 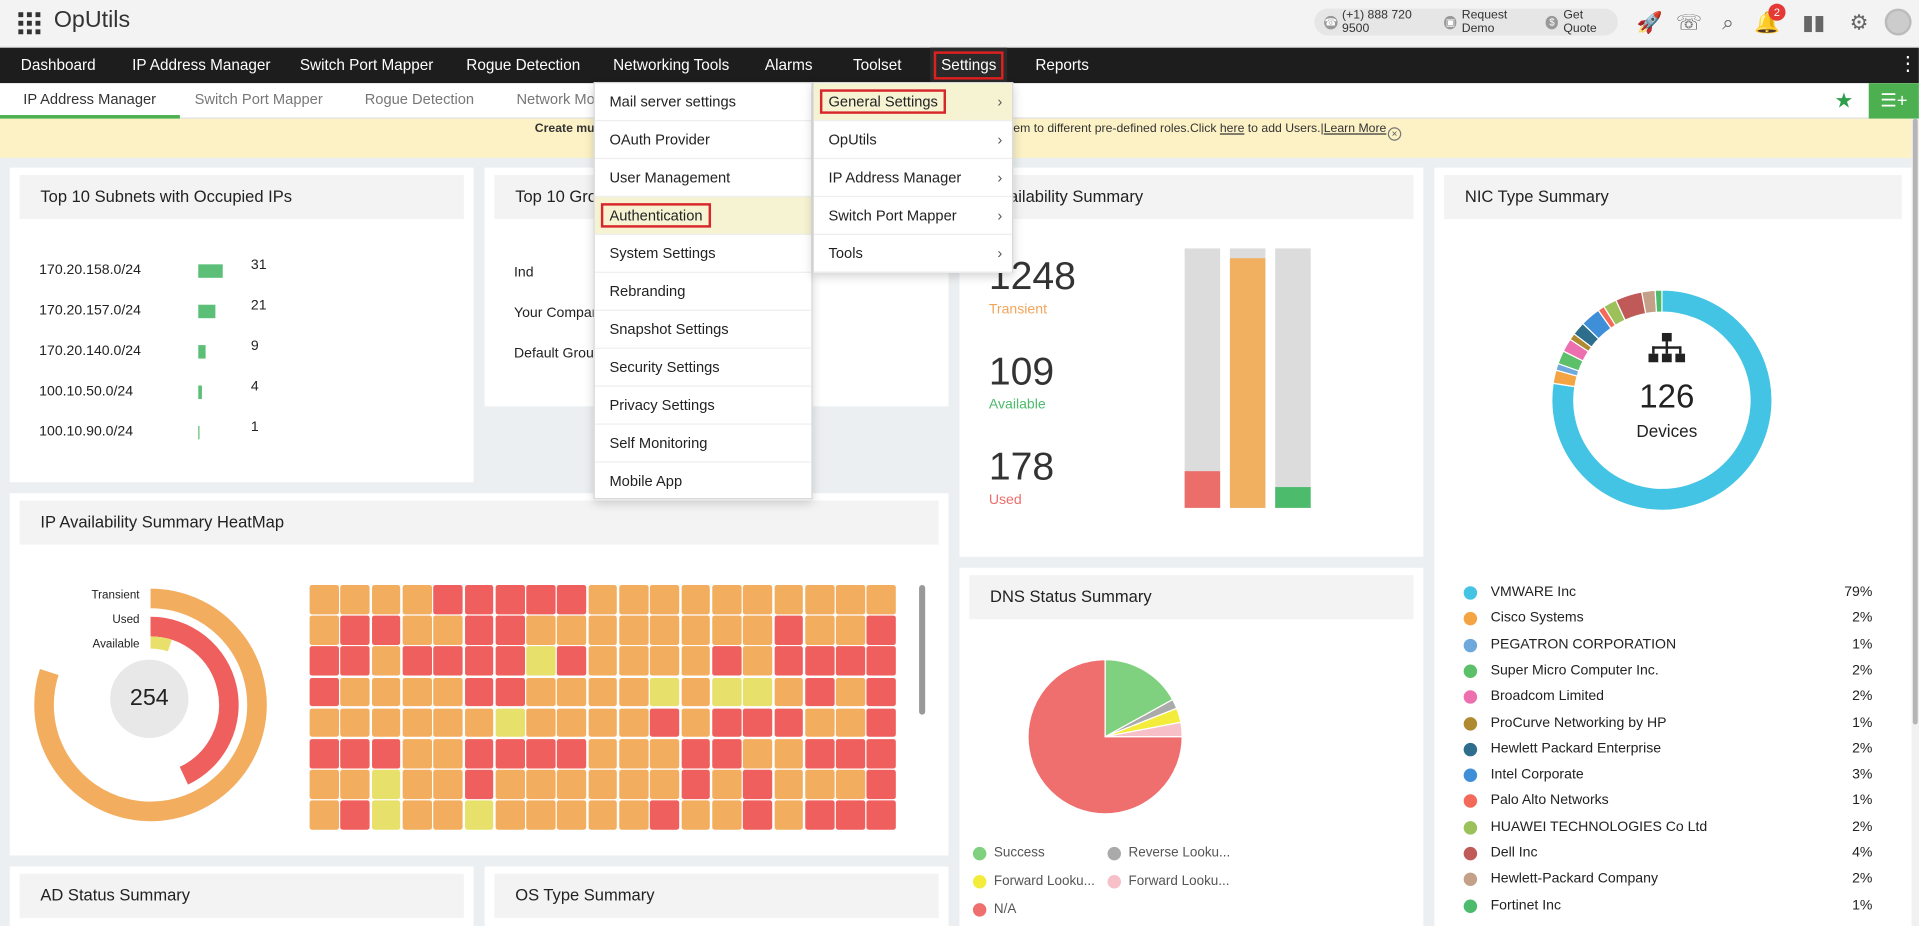 What do you see at coordinates (922, 649) in the screenshot?
I see `heatmap-scrollbar` at bounding box center [922, 649].